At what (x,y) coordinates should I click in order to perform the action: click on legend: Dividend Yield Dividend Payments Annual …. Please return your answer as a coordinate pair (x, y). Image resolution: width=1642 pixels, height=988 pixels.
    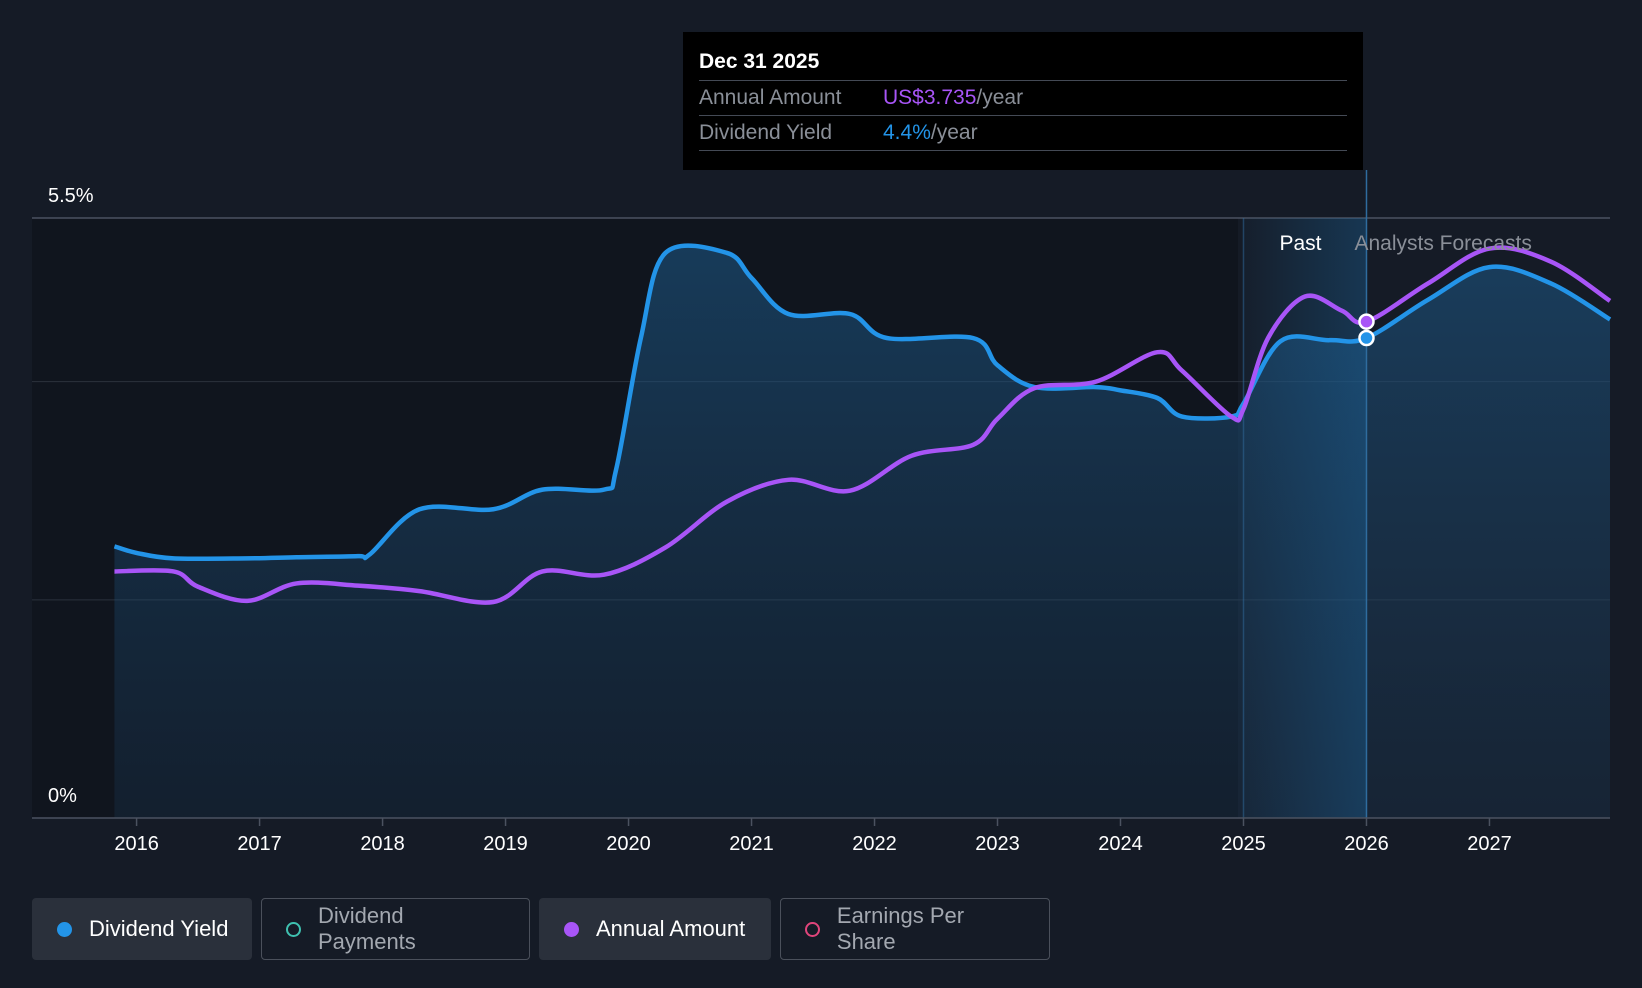
    Looking at the image, I should click on (541, 929).